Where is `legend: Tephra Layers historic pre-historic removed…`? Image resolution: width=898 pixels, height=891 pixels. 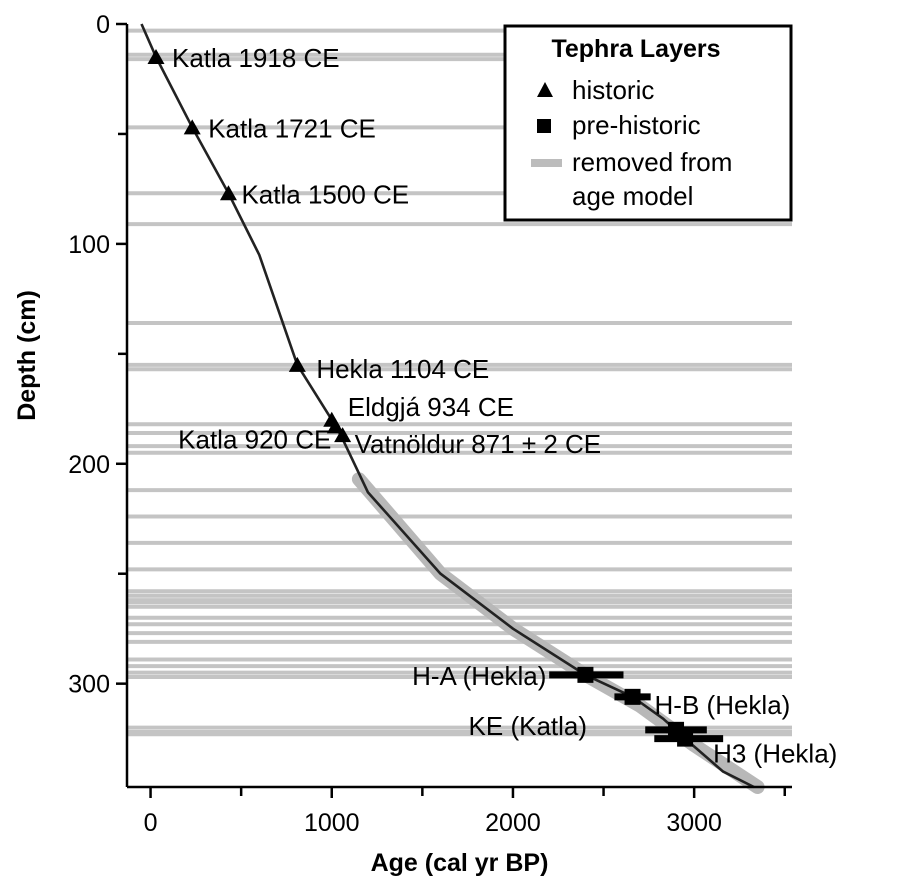
legend: Tephra Layers historic pre-historic removed… is located at coordinates (648, 123).